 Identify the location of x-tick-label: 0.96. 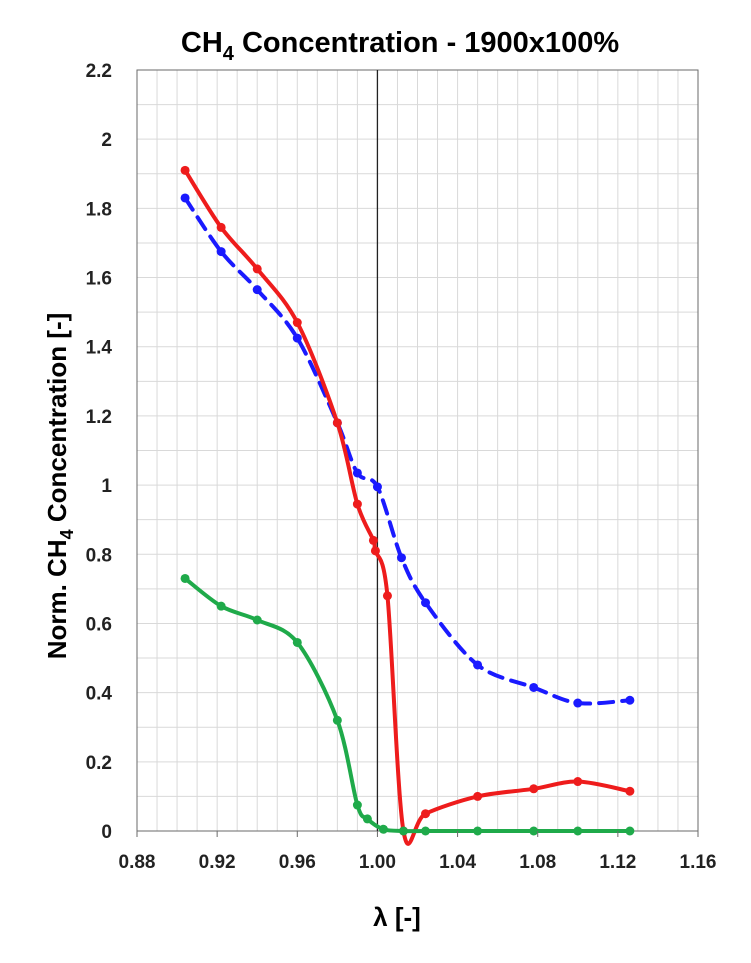
(297, 862).